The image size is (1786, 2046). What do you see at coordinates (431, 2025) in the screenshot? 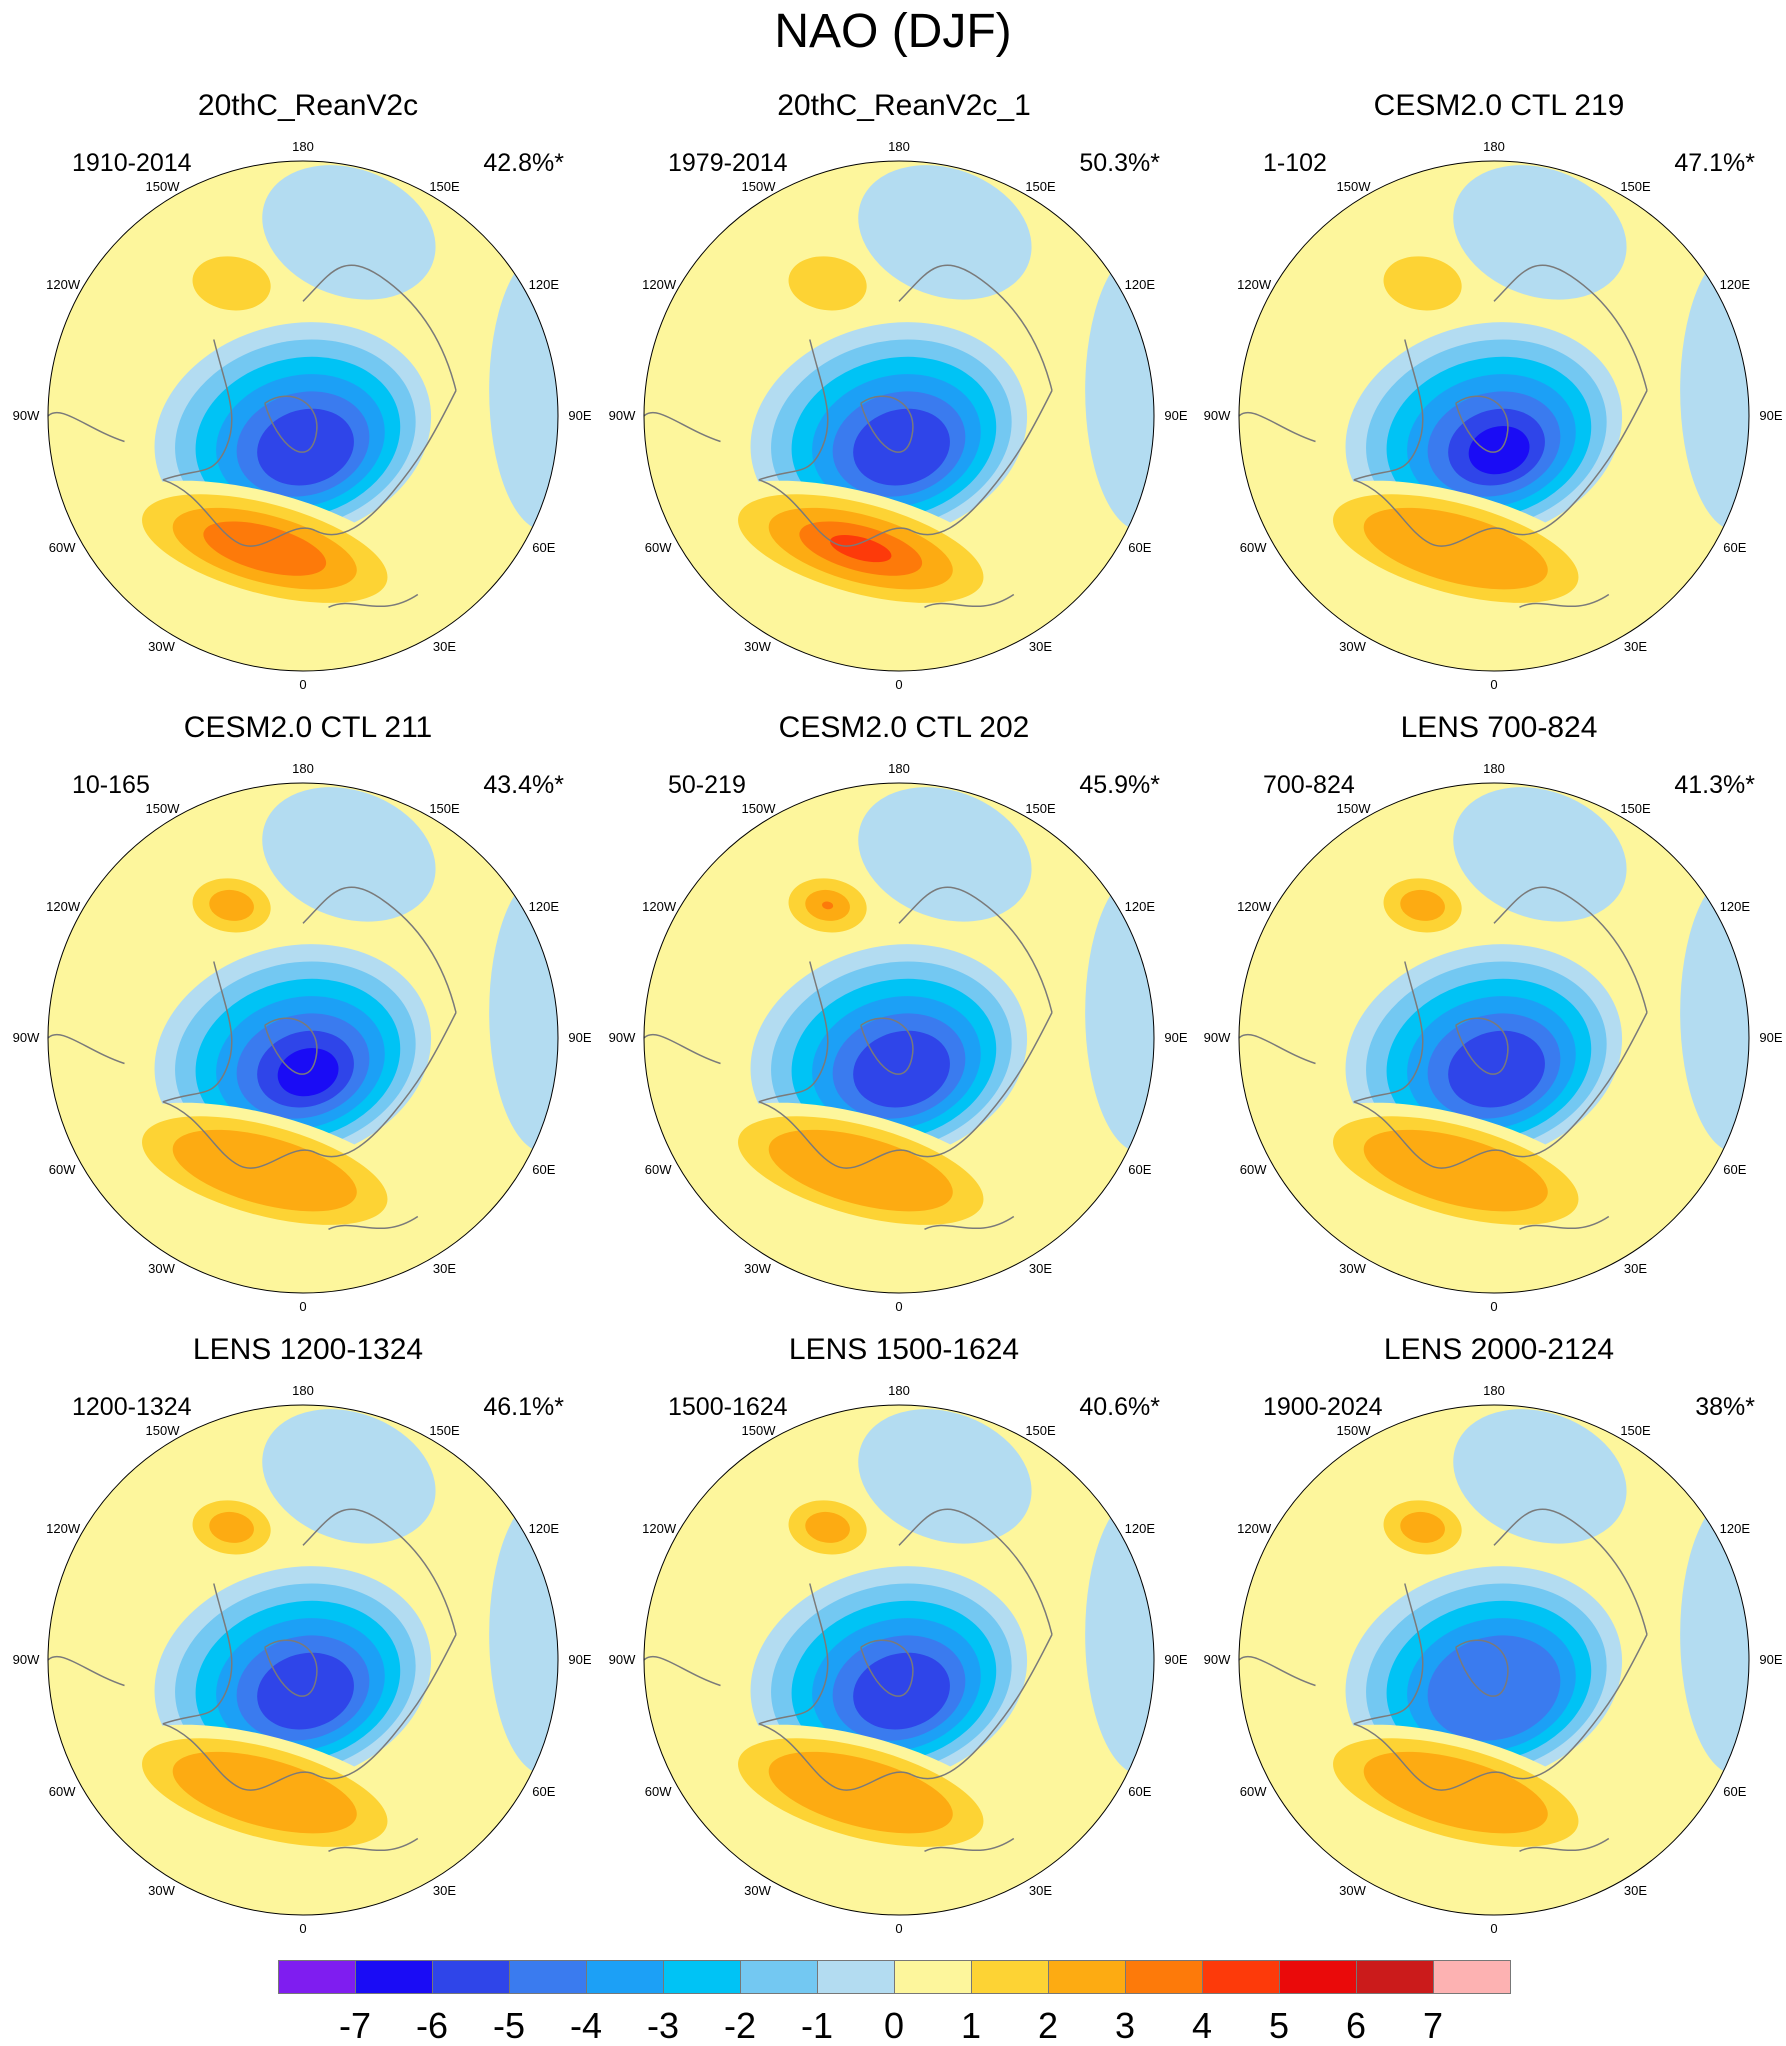
I see `colorbar-tick-label: -6` at bounding box center [431, 2025].